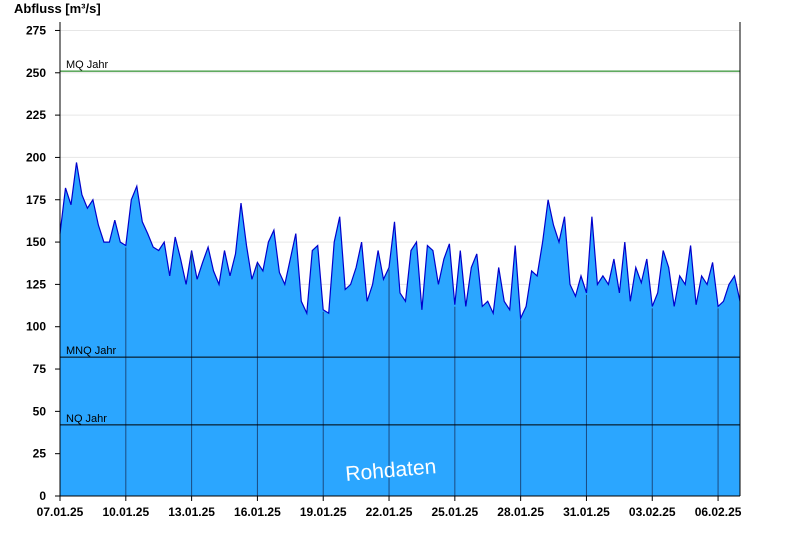 This screenshot has width=800, height=550. What do you see at coordinates (191, 512) in the screenshot?
I see `x-tick-label: 13.01.25` at bounding box center [191, 512].